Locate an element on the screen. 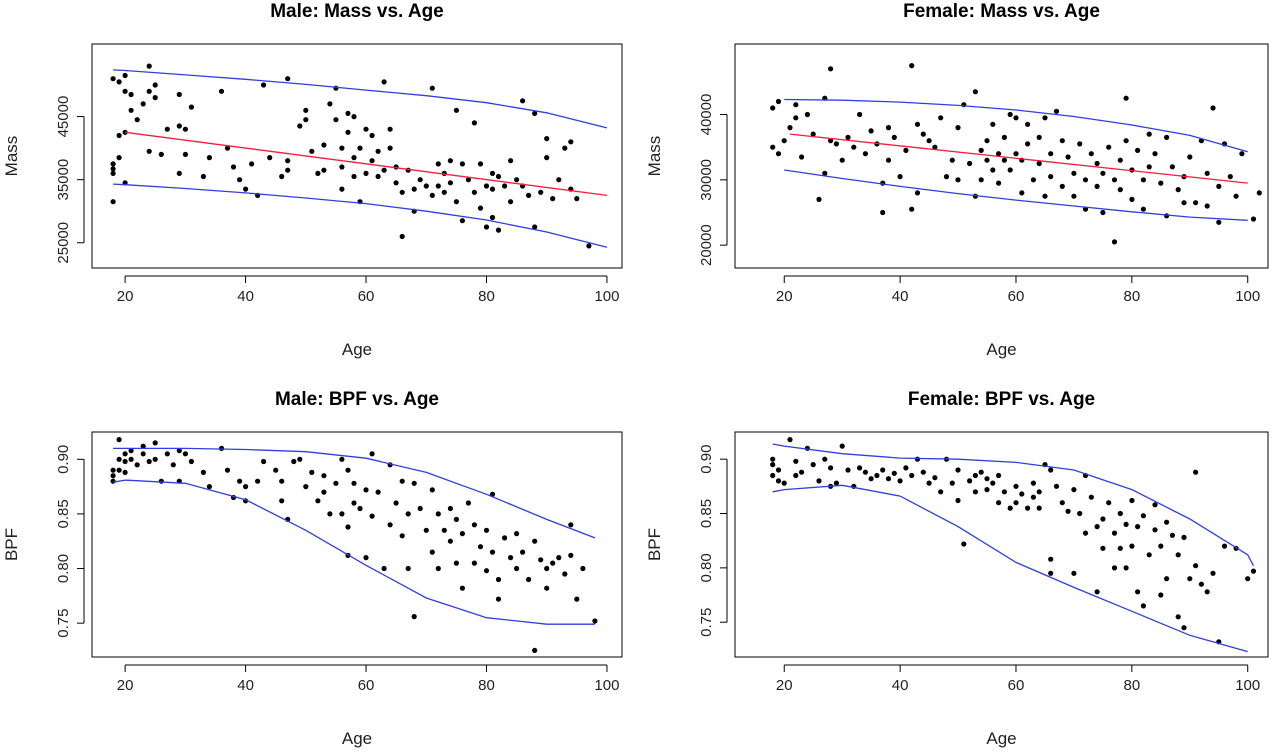 This screenshot has width=1280, height=752. lower-bound-curve is located at coordinates (1016, 195).